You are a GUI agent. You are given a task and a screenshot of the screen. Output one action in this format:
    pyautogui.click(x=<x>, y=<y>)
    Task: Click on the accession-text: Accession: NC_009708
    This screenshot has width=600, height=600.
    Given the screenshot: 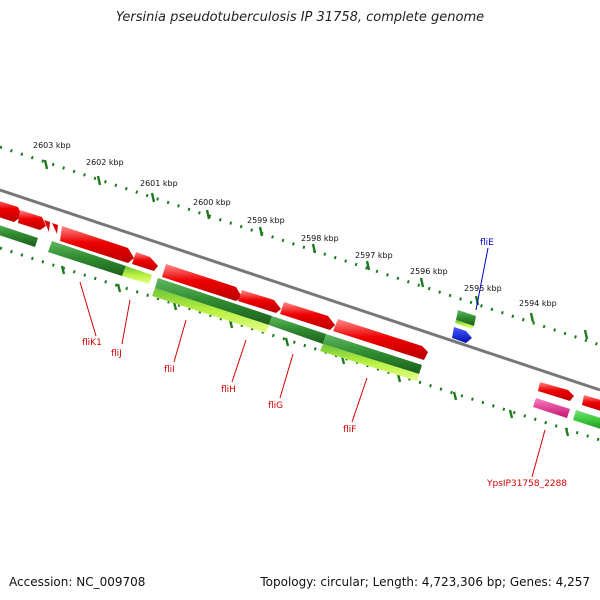 What is the action you would take?
    pyautogui.click(x=77, y=582)
    